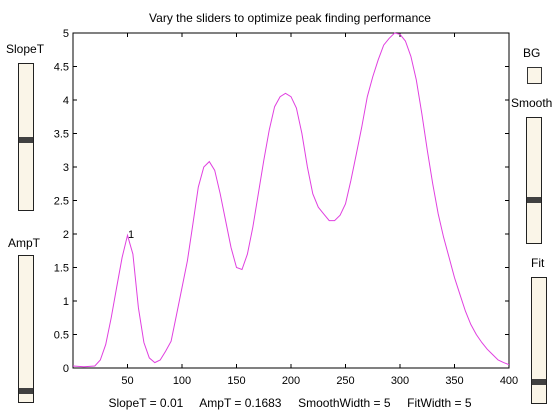 This screenshot has width=560, height=420. What do you see at coordinates (61, 269) in the screenshot?
I see `y-tick-label: 1.5` at bounding box center [61, 269].